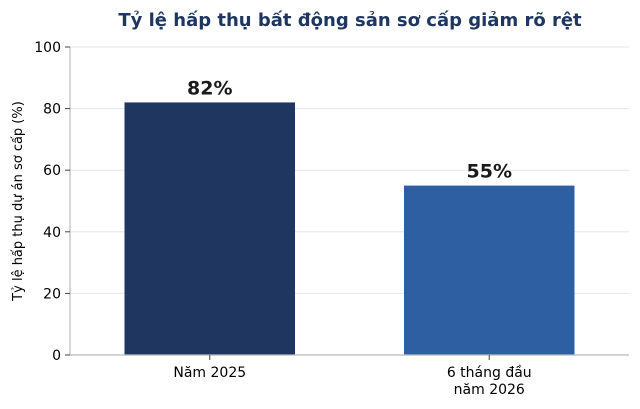  Describe the element at coordinates (349, 129) in the screenshot. I see `data-labels: 82% 55%` at that location.